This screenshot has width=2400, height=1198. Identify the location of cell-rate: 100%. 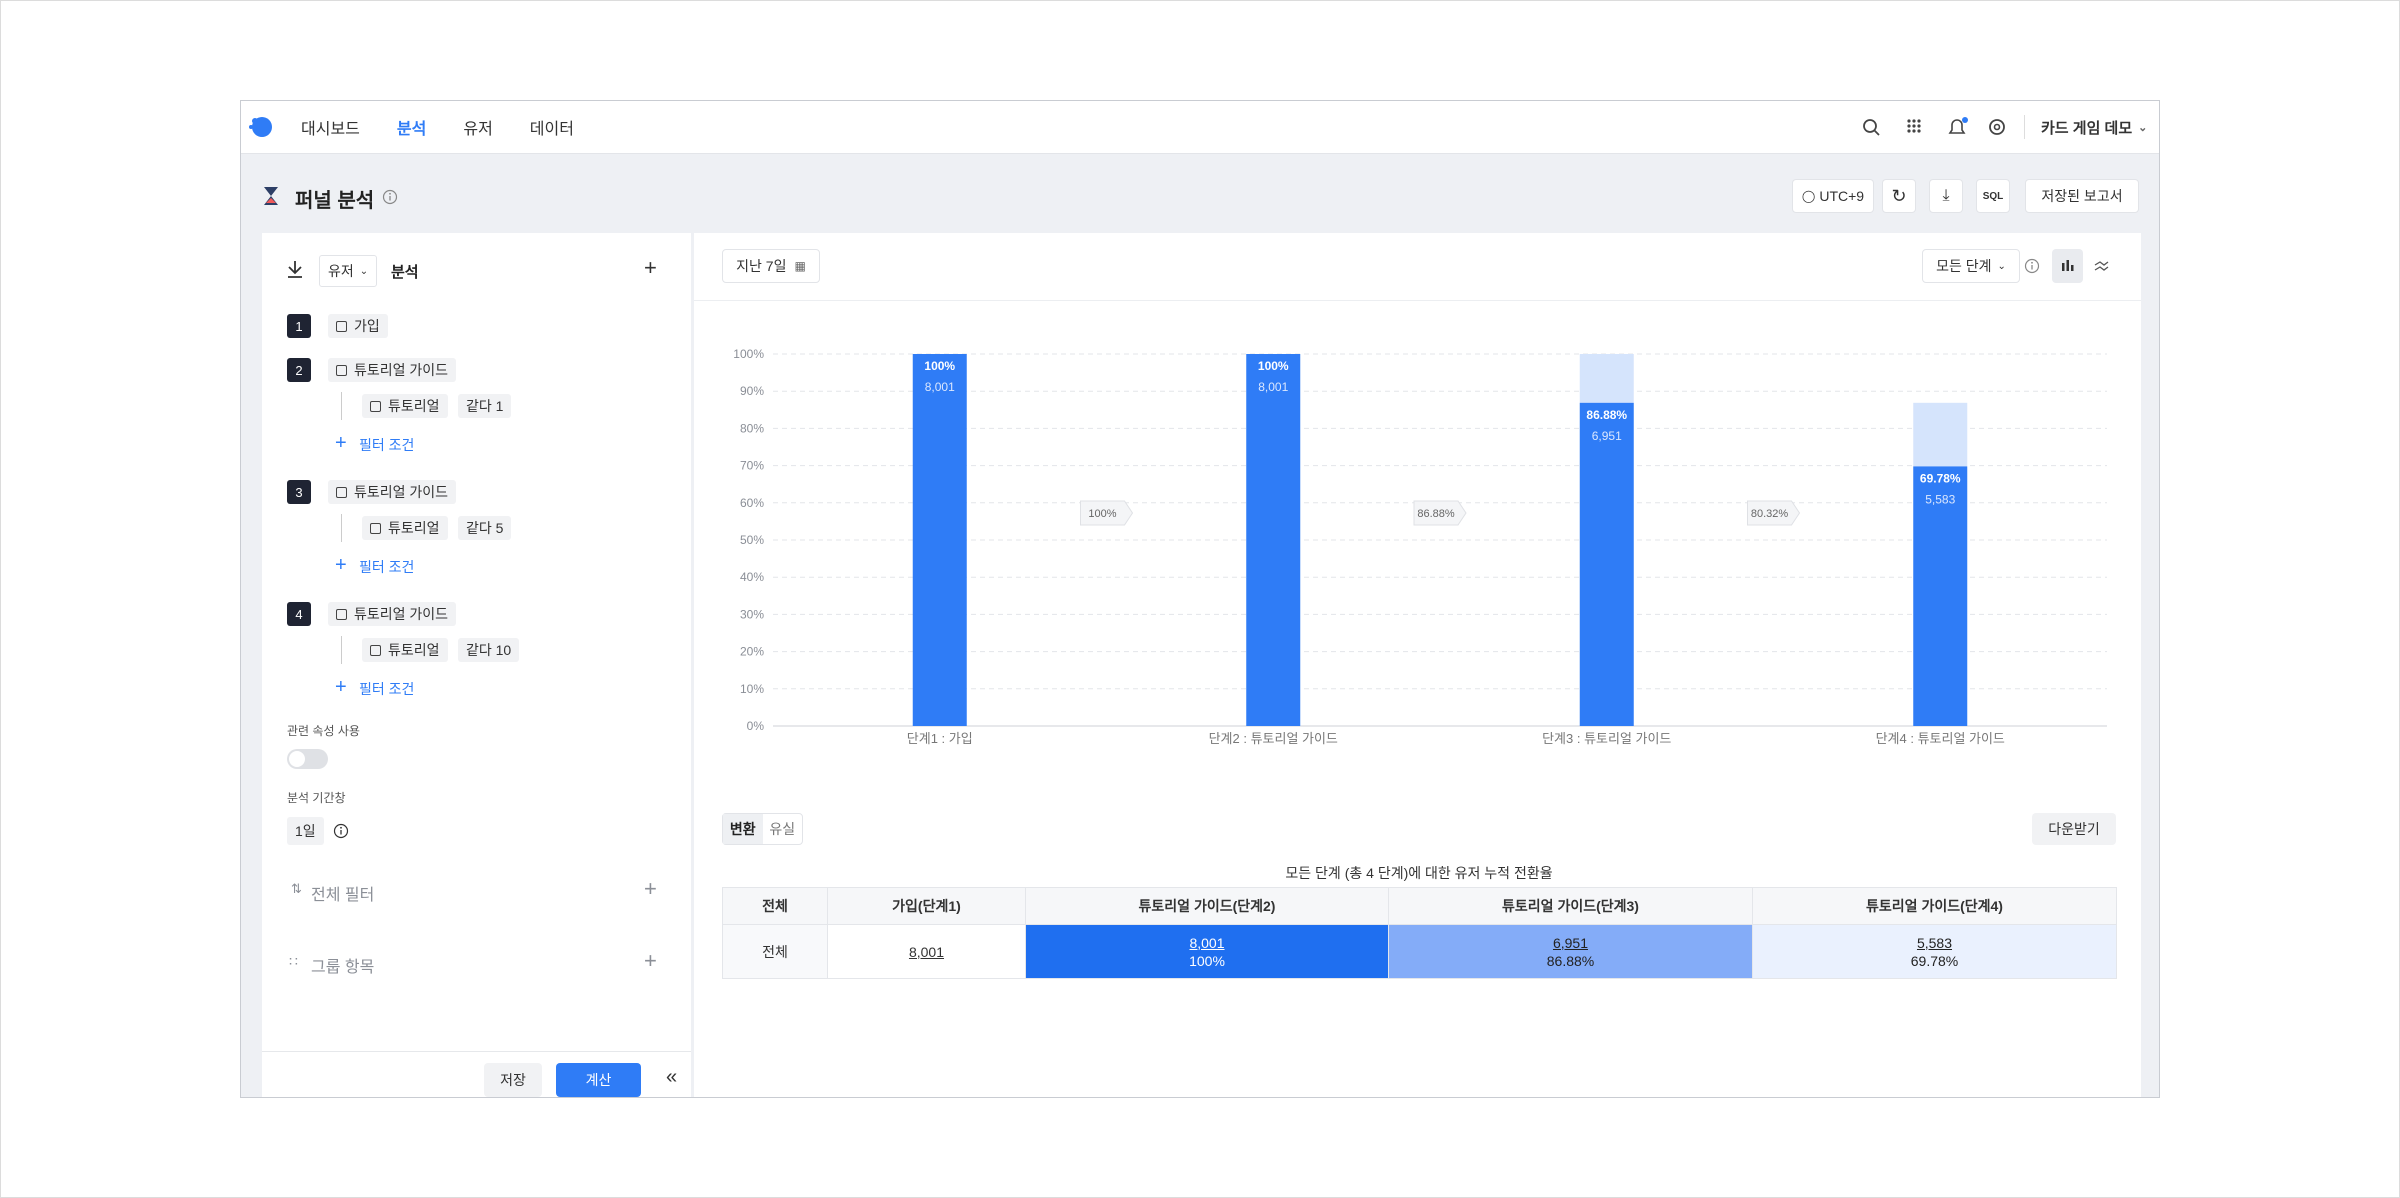
(1207, 960).